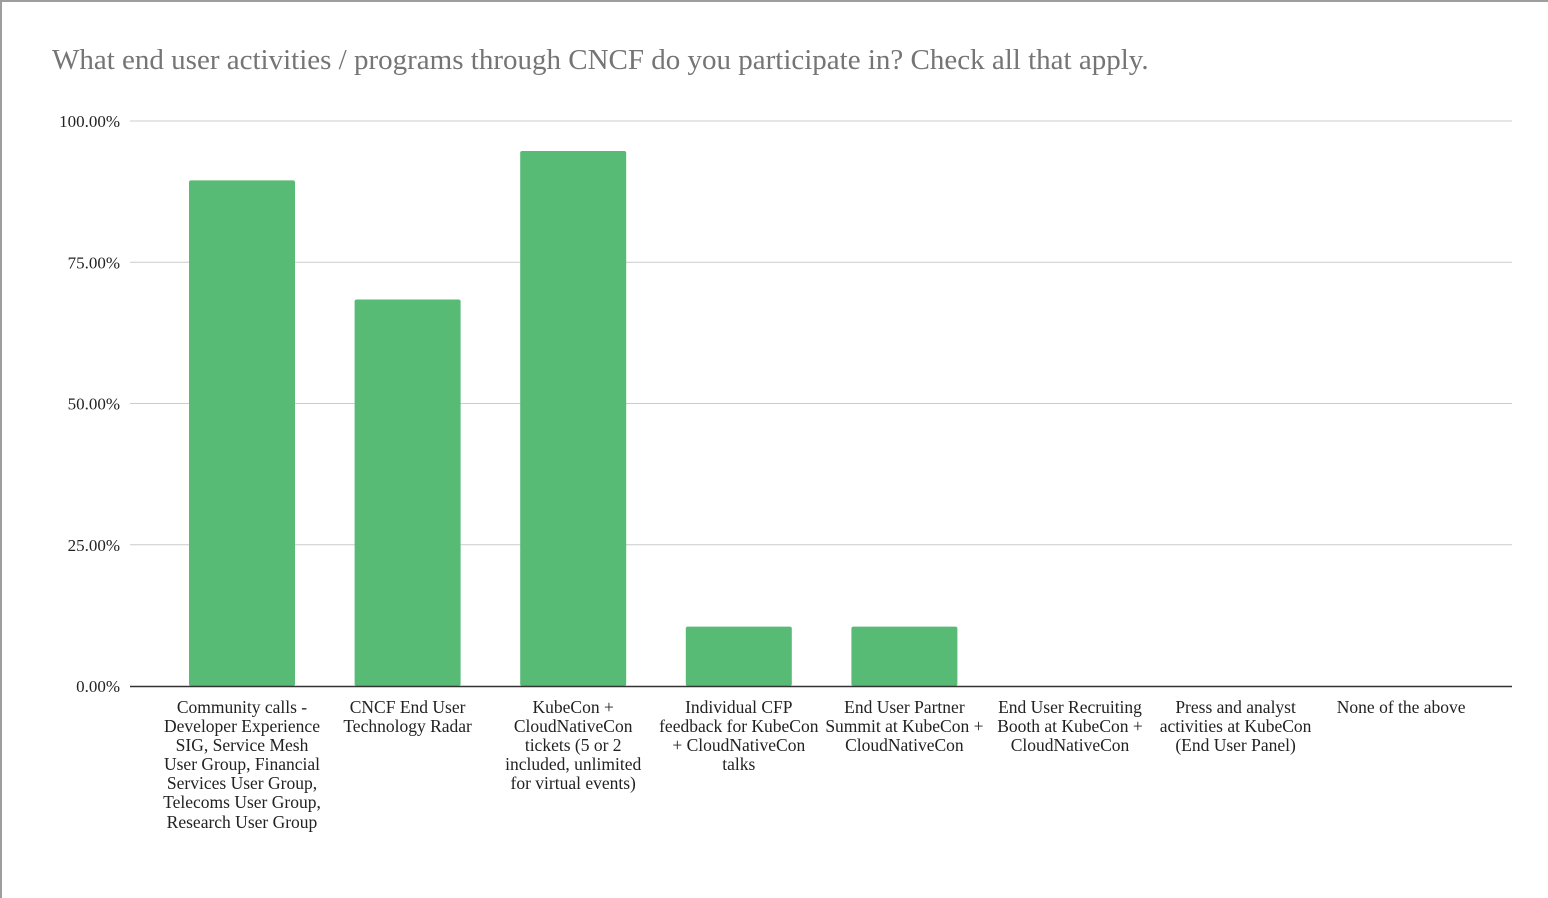  What do you see at coordinates (98, 686) in the screenshot?
I see `y-tick-label: 0.00%` at bounding box center [98, 686].